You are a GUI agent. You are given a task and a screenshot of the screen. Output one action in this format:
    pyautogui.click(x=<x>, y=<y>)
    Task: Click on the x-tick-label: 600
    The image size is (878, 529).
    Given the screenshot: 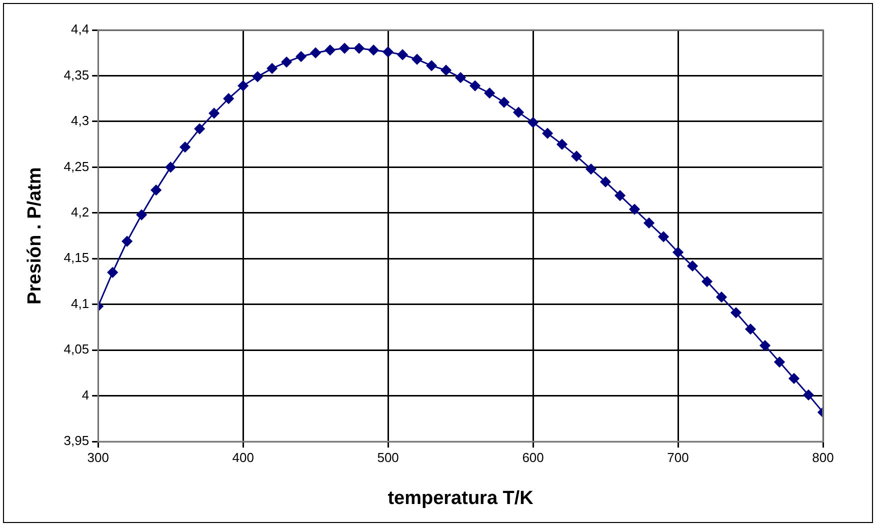 What is the action you would take?
    pyautogui.click(x=533, y=457)
    